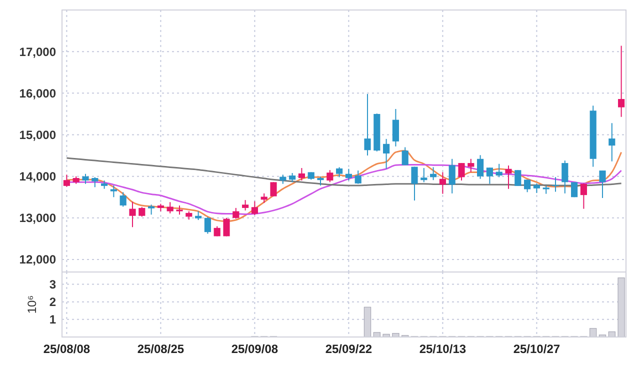 This screenshot has width=634, height=366. Describe the element at coordinates (37, 218) in the screenshot. I see `y-tick-label: 13,000` at that location.